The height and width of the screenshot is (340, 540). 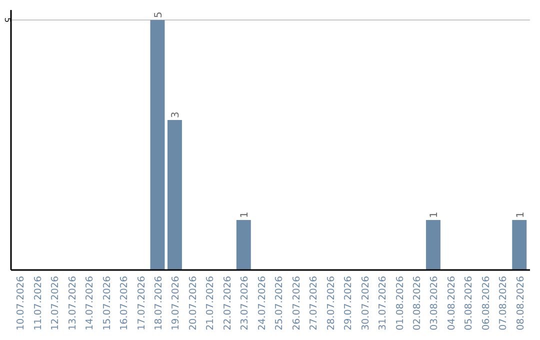 What do you see at coordinates (107, 303) in the screenshot?
I see `x-tick-label: 15.07.2026` at bounding box center [107, 303].